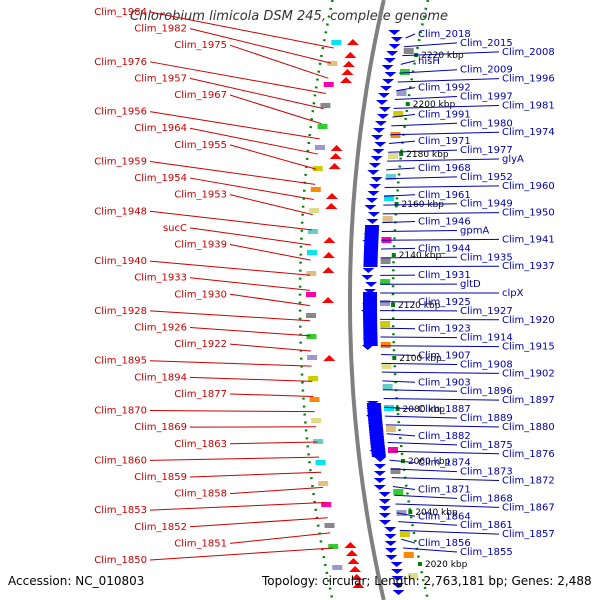  Describe the element at coordinates (200, 294) in the screenshot. I see `gene-label: Clim_1930` at that location.